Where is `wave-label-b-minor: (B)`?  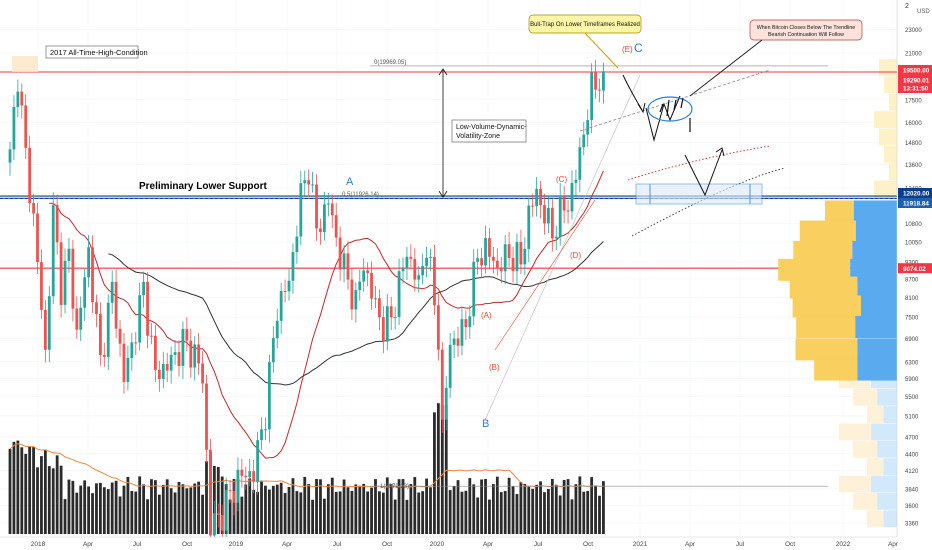 wave-label-b-minor: (B) is located at coordinates (494, 367).